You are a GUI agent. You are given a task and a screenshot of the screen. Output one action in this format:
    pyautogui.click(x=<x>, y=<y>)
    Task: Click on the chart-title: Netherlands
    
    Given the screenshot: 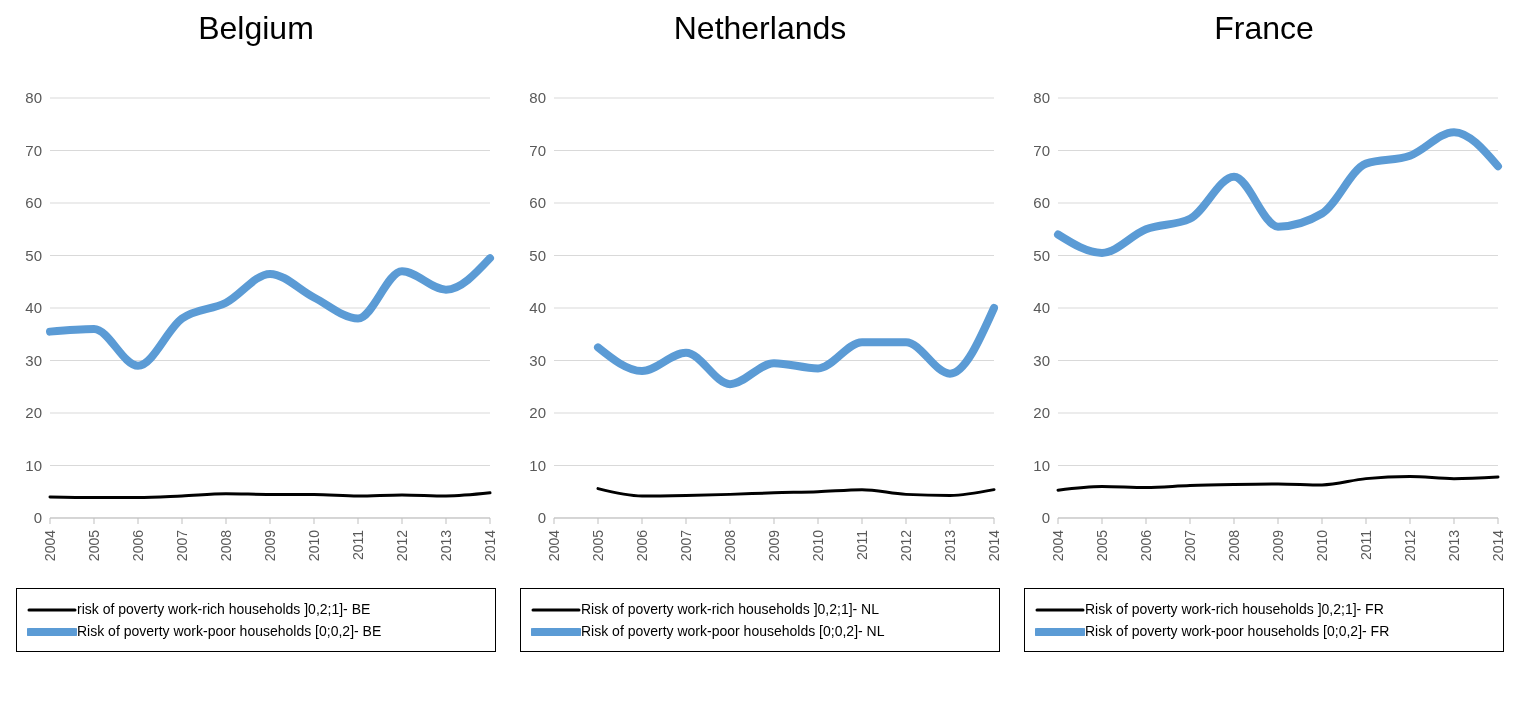 What is the action you would take?
    pyautogui.click(x=760, y=28)
    